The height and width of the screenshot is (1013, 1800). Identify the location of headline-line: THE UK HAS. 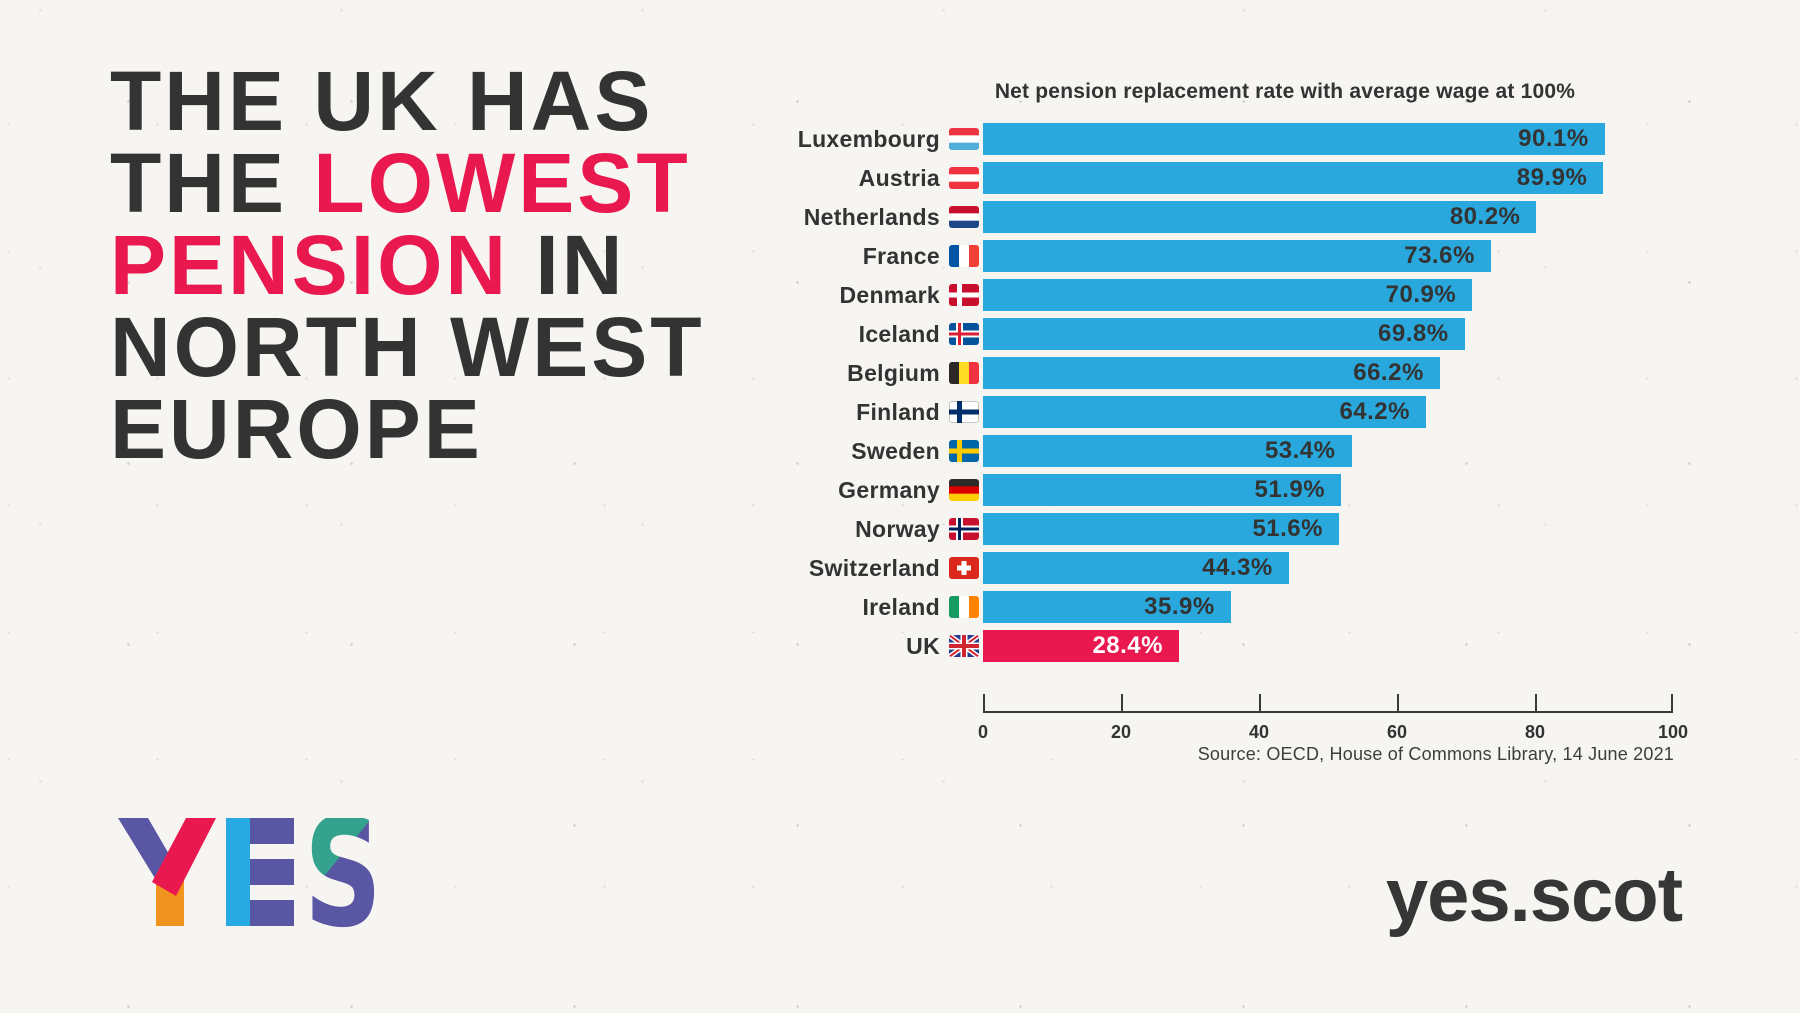
(407, 101).